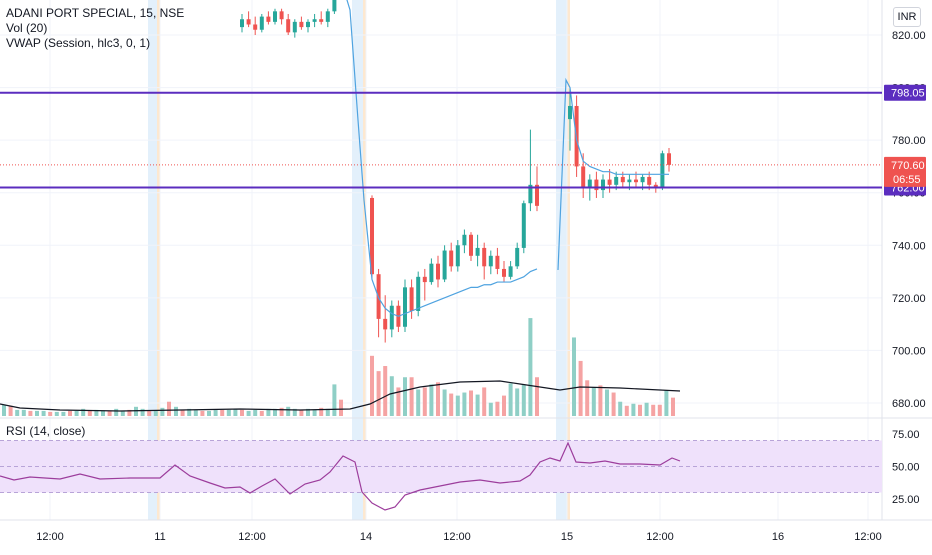 The image size is (932, 555). I want to click on last-price-tag, so click(905, 171).